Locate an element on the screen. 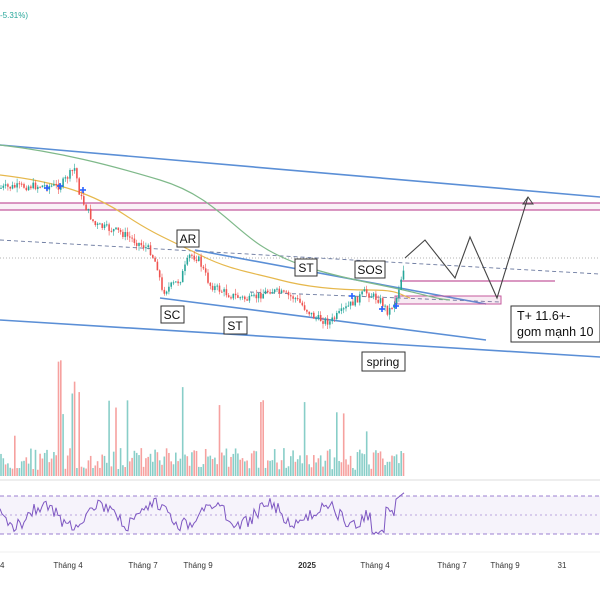  label-sos: SOS is located at coordinates (369, 270).